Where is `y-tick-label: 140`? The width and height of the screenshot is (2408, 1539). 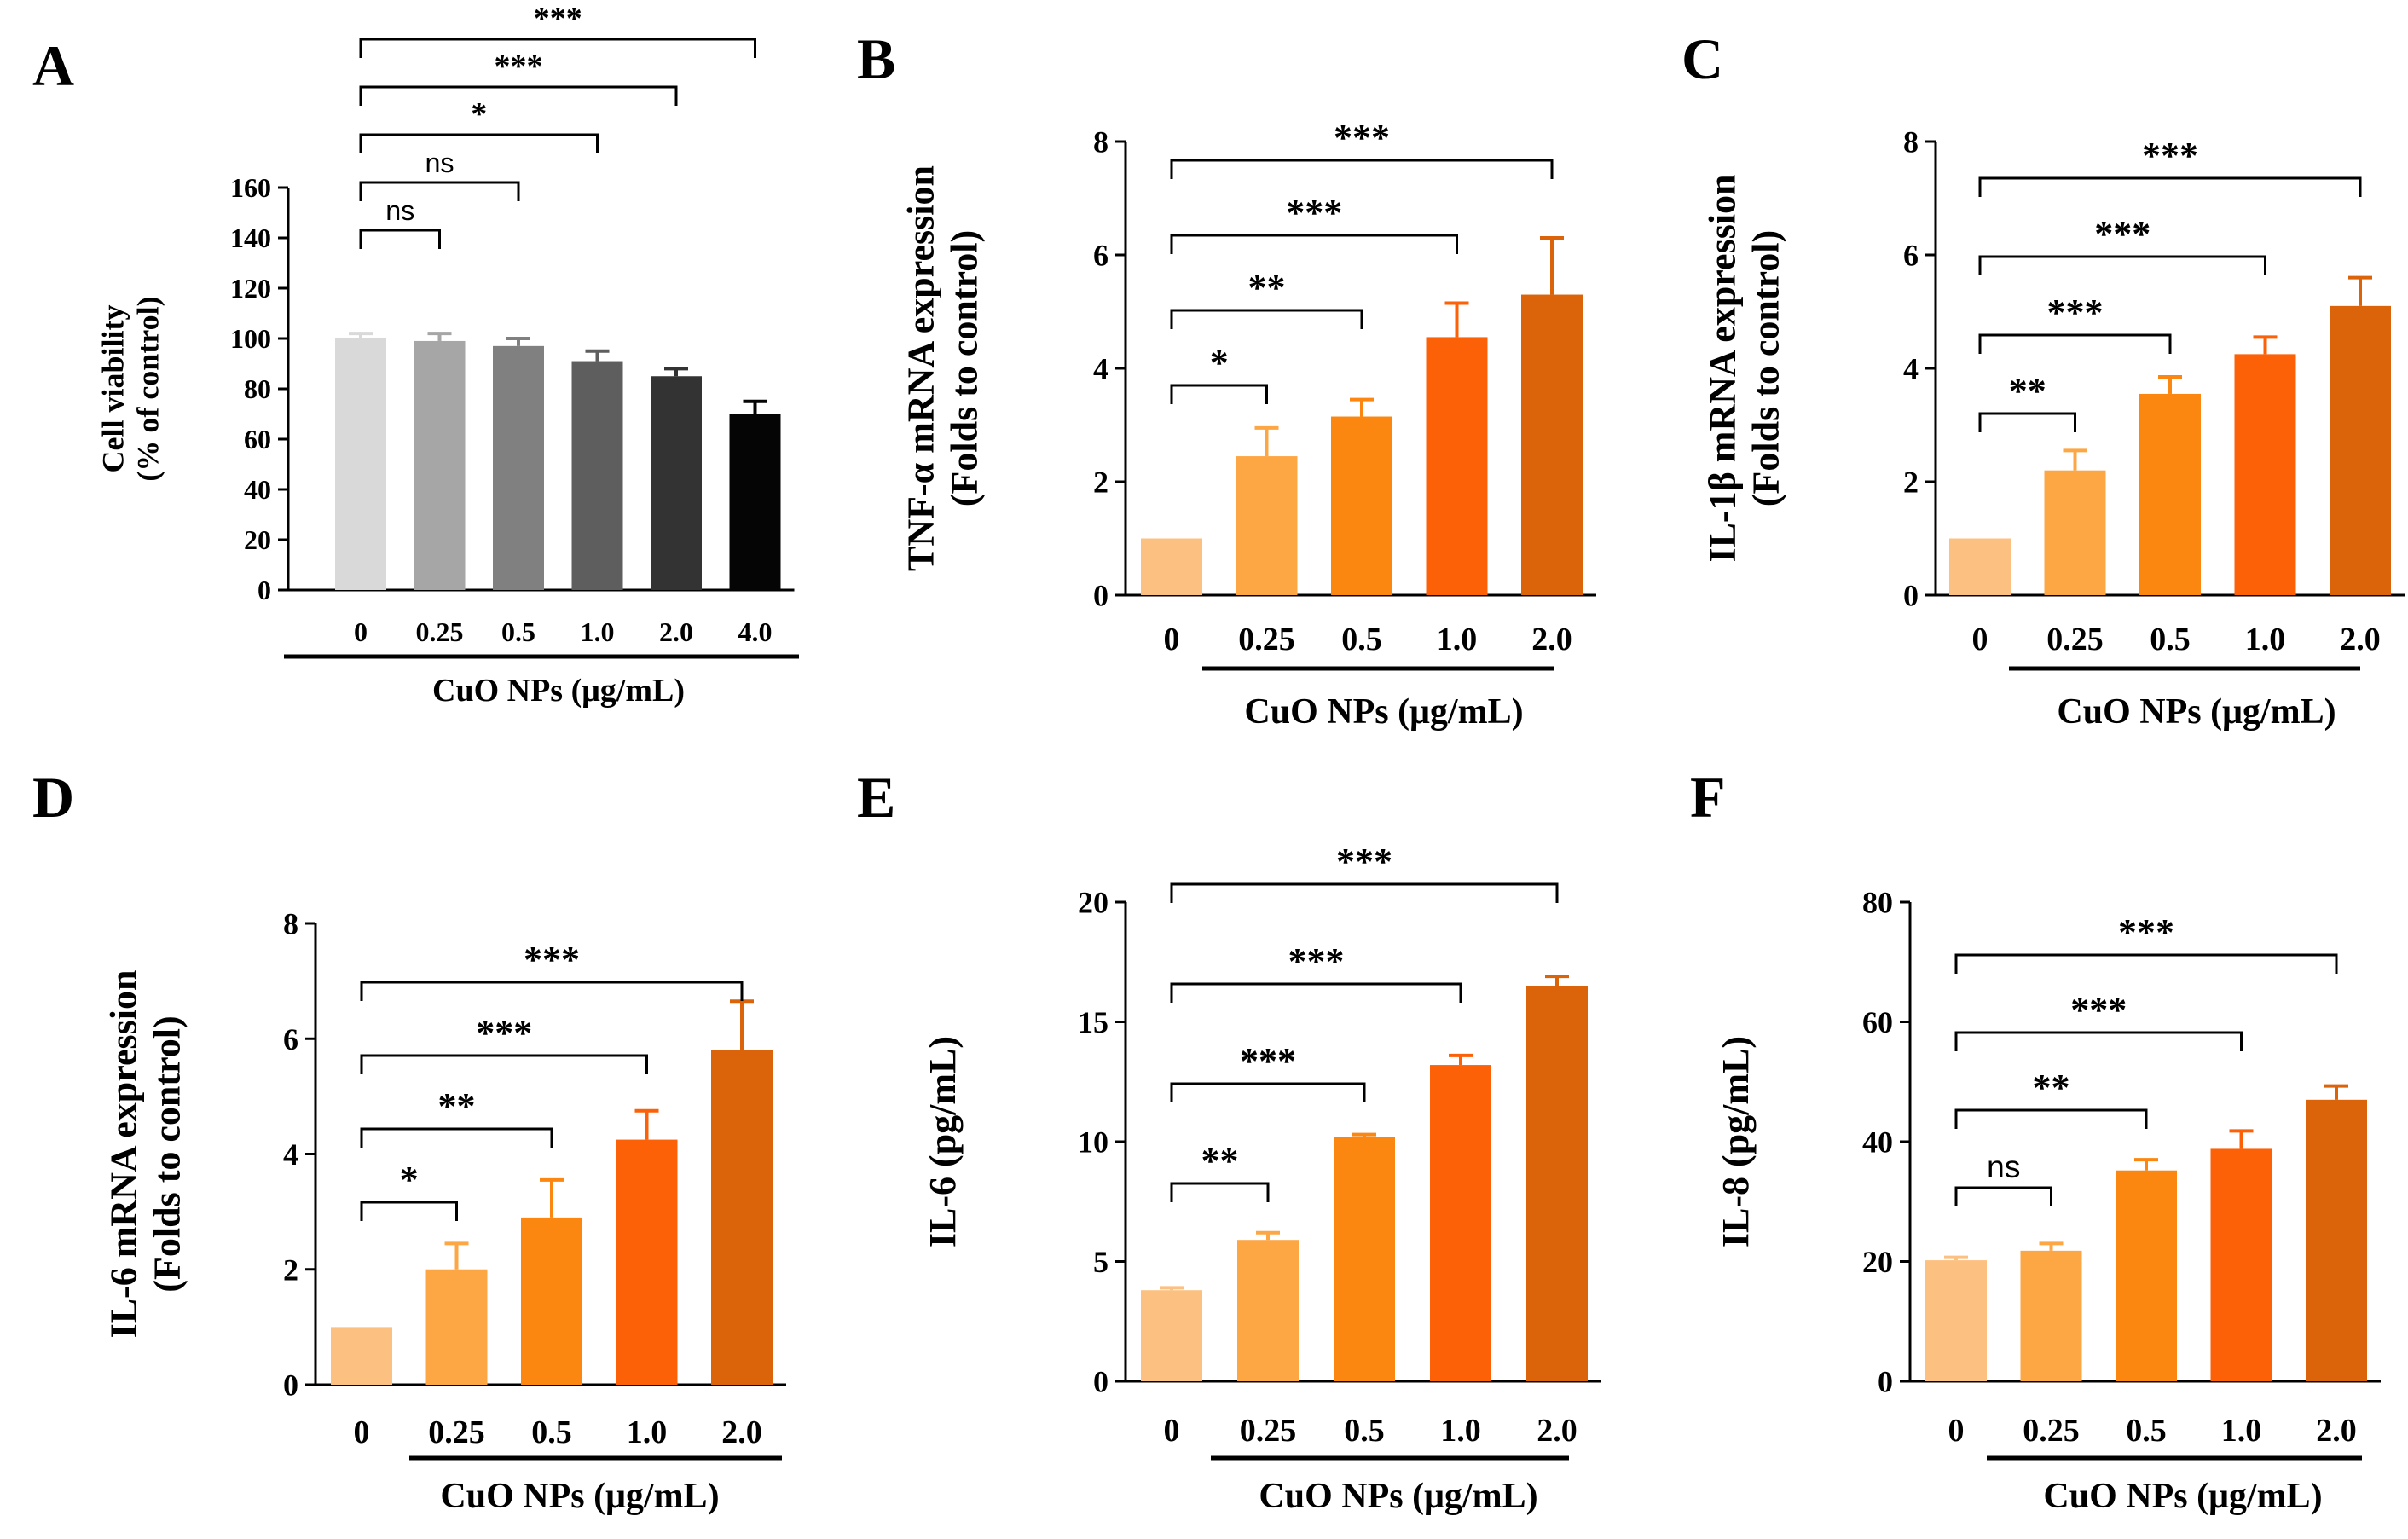 y-tick-label: 140 is located at coordinates (250, 238).